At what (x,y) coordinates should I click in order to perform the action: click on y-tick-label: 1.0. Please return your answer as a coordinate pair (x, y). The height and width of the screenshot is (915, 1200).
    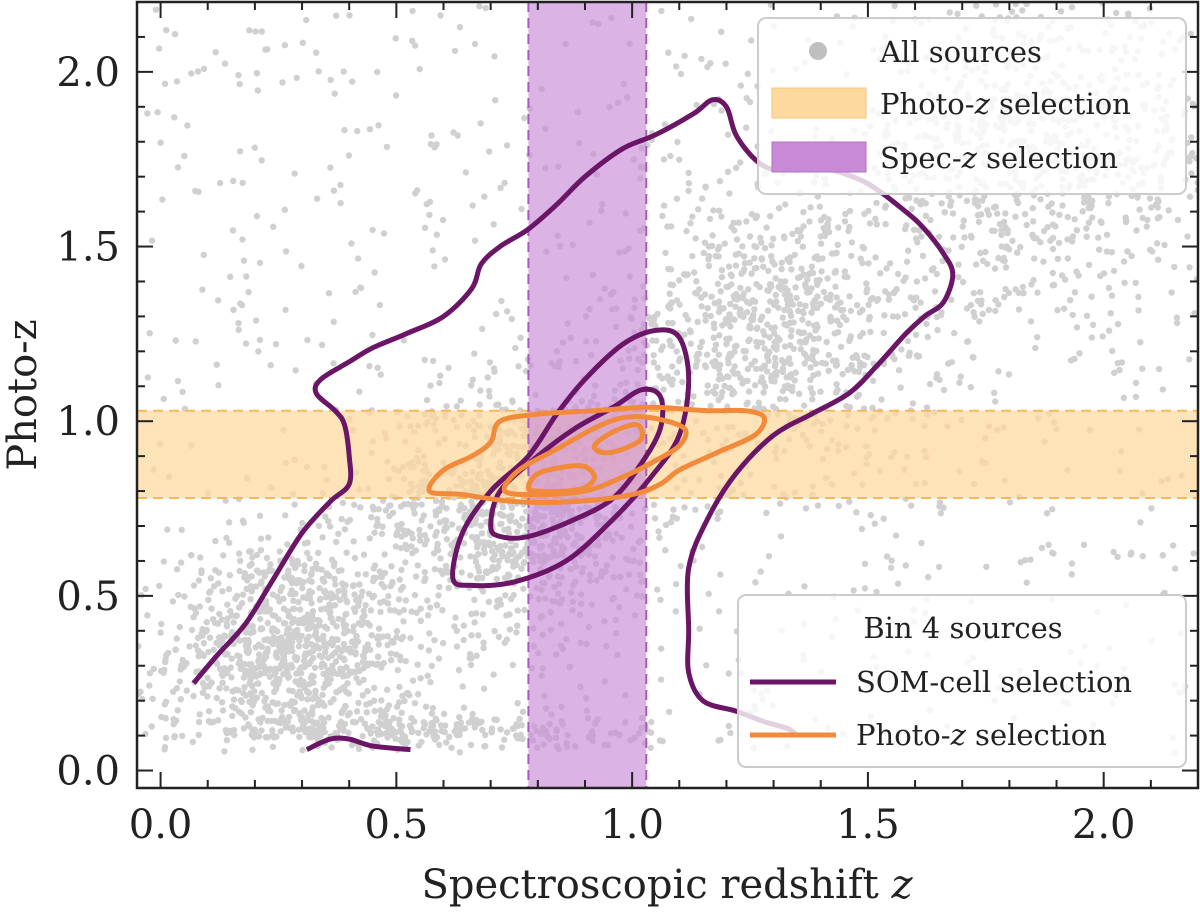
    Looking at the image, I should click on (88, 422).